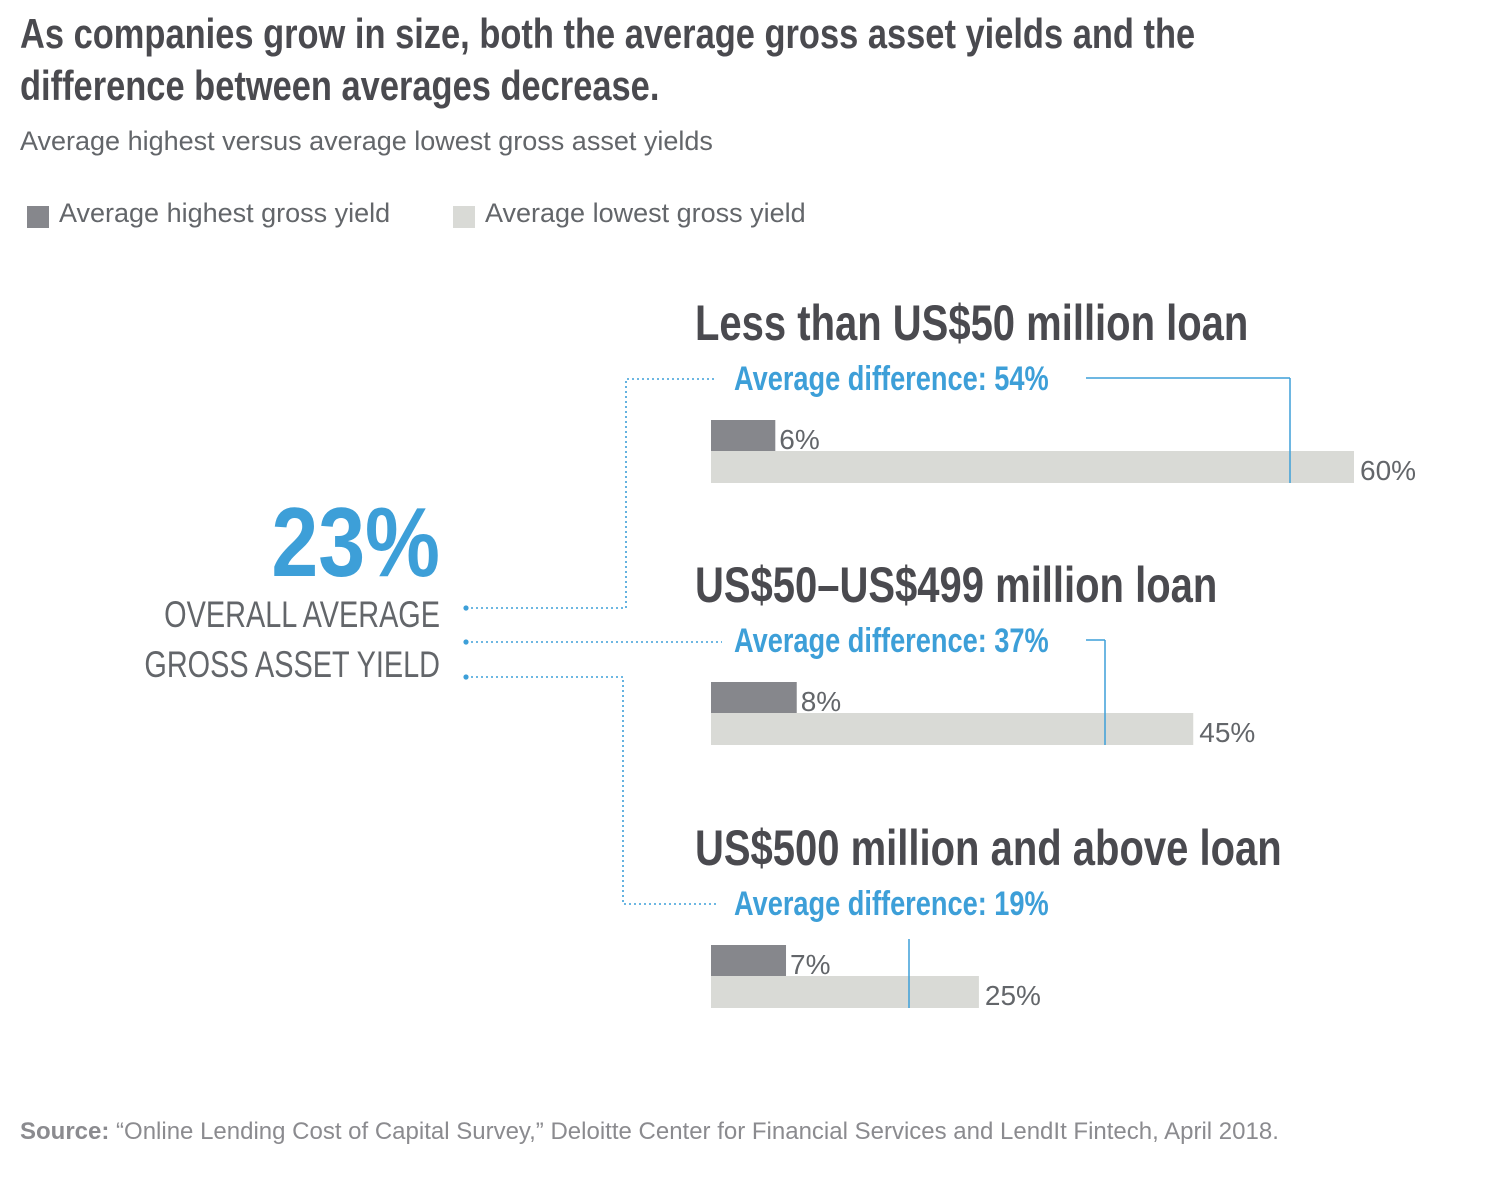  What do you see at coordinates (38, 217) in the screenshot?
I see `legend-swatch-highest` at bounding box center [38, 217].